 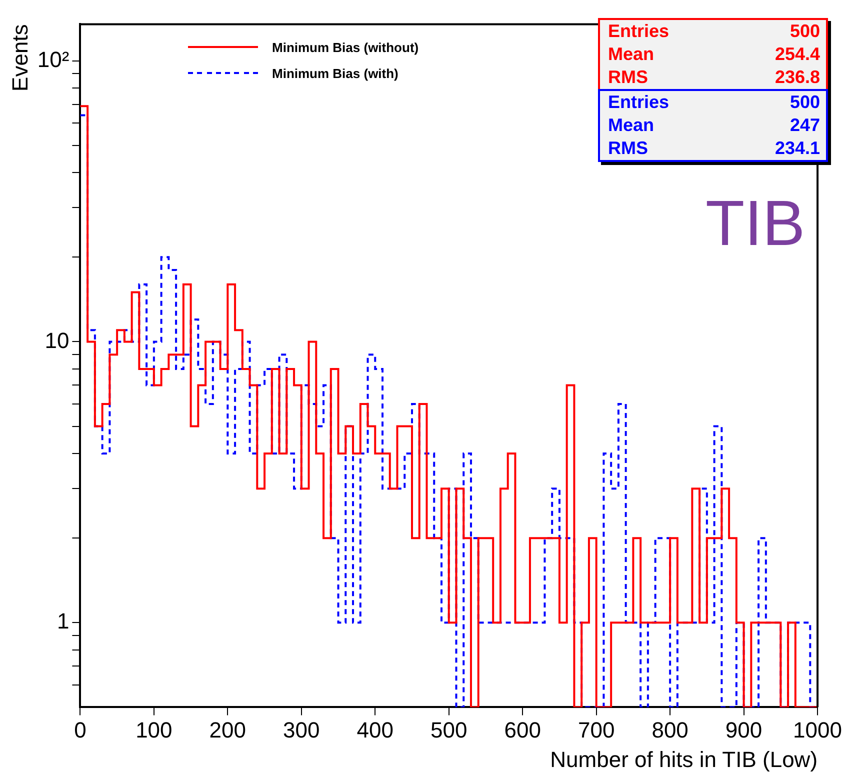 I want to click on x-tick-label: 0, so click(x=80, y=729).